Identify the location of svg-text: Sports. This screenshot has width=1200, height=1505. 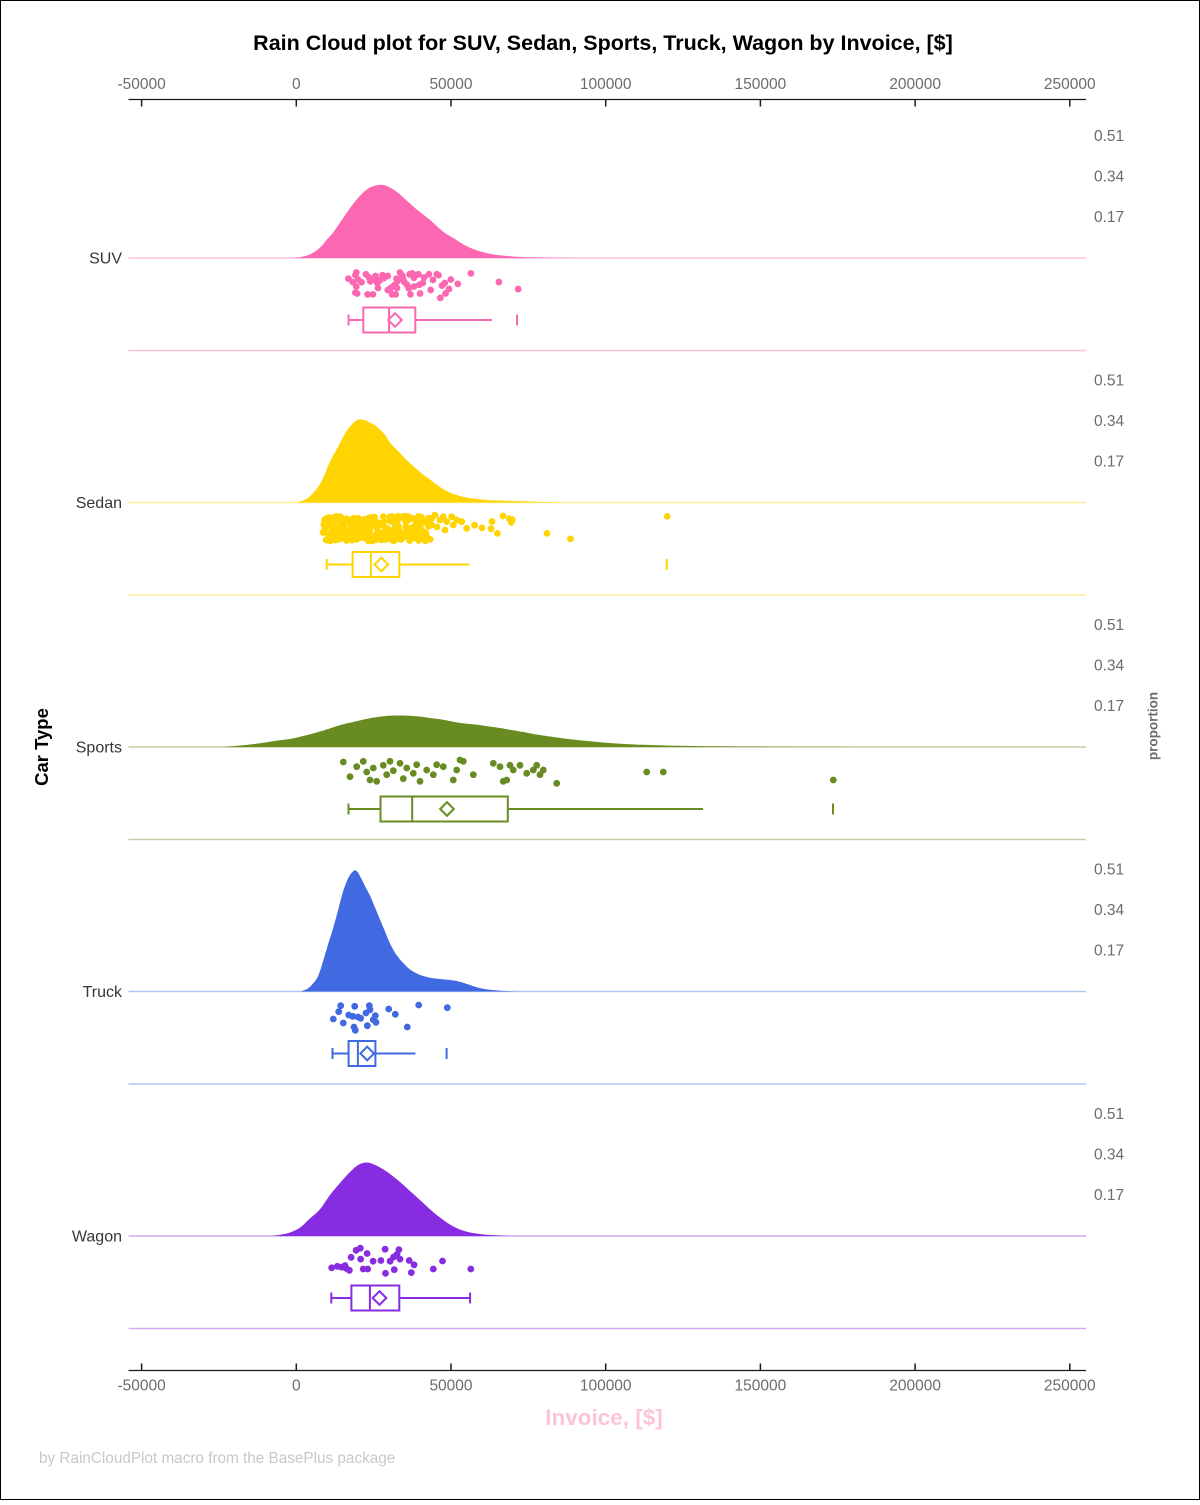
(99, 748).